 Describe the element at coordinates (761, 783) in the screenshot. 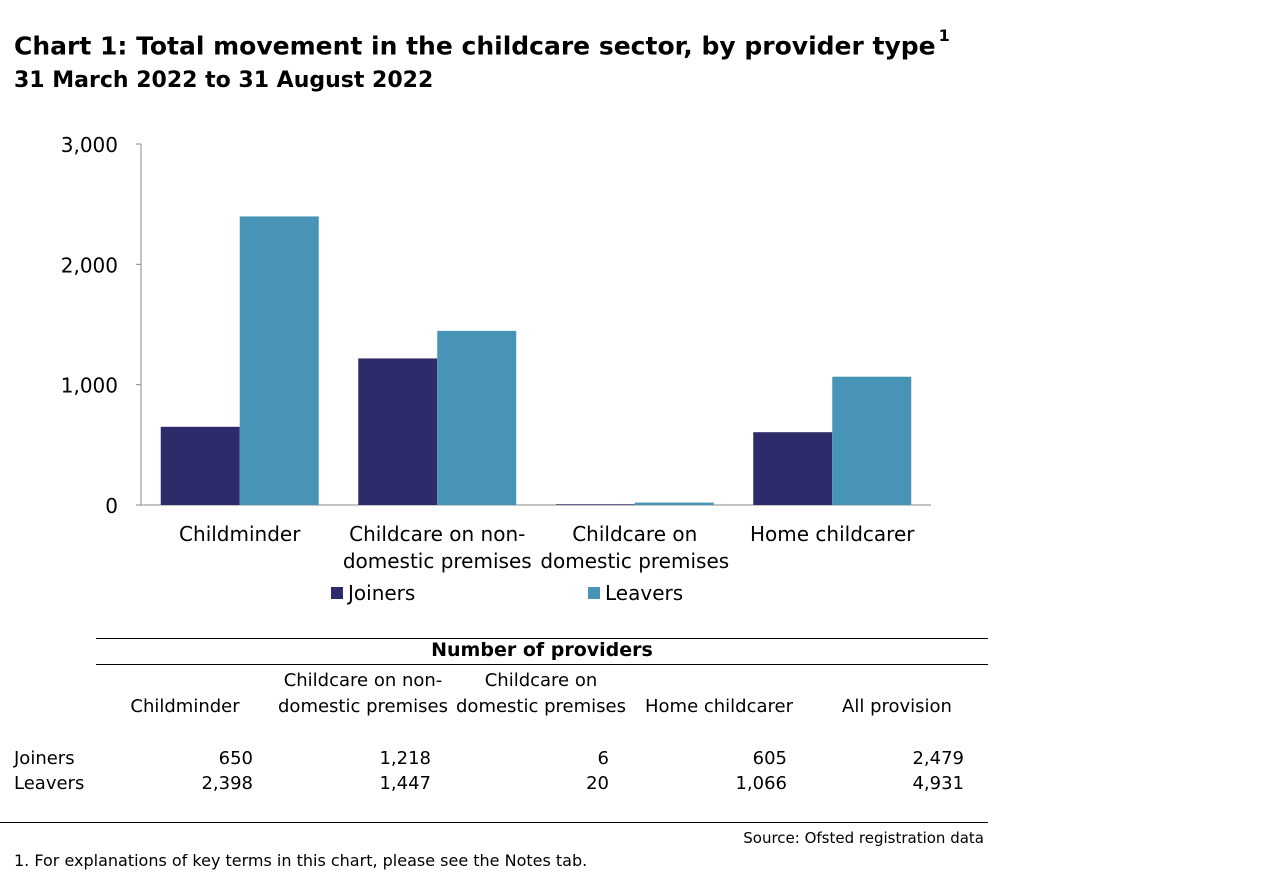

I see `table-cell: 1,066` at that location.